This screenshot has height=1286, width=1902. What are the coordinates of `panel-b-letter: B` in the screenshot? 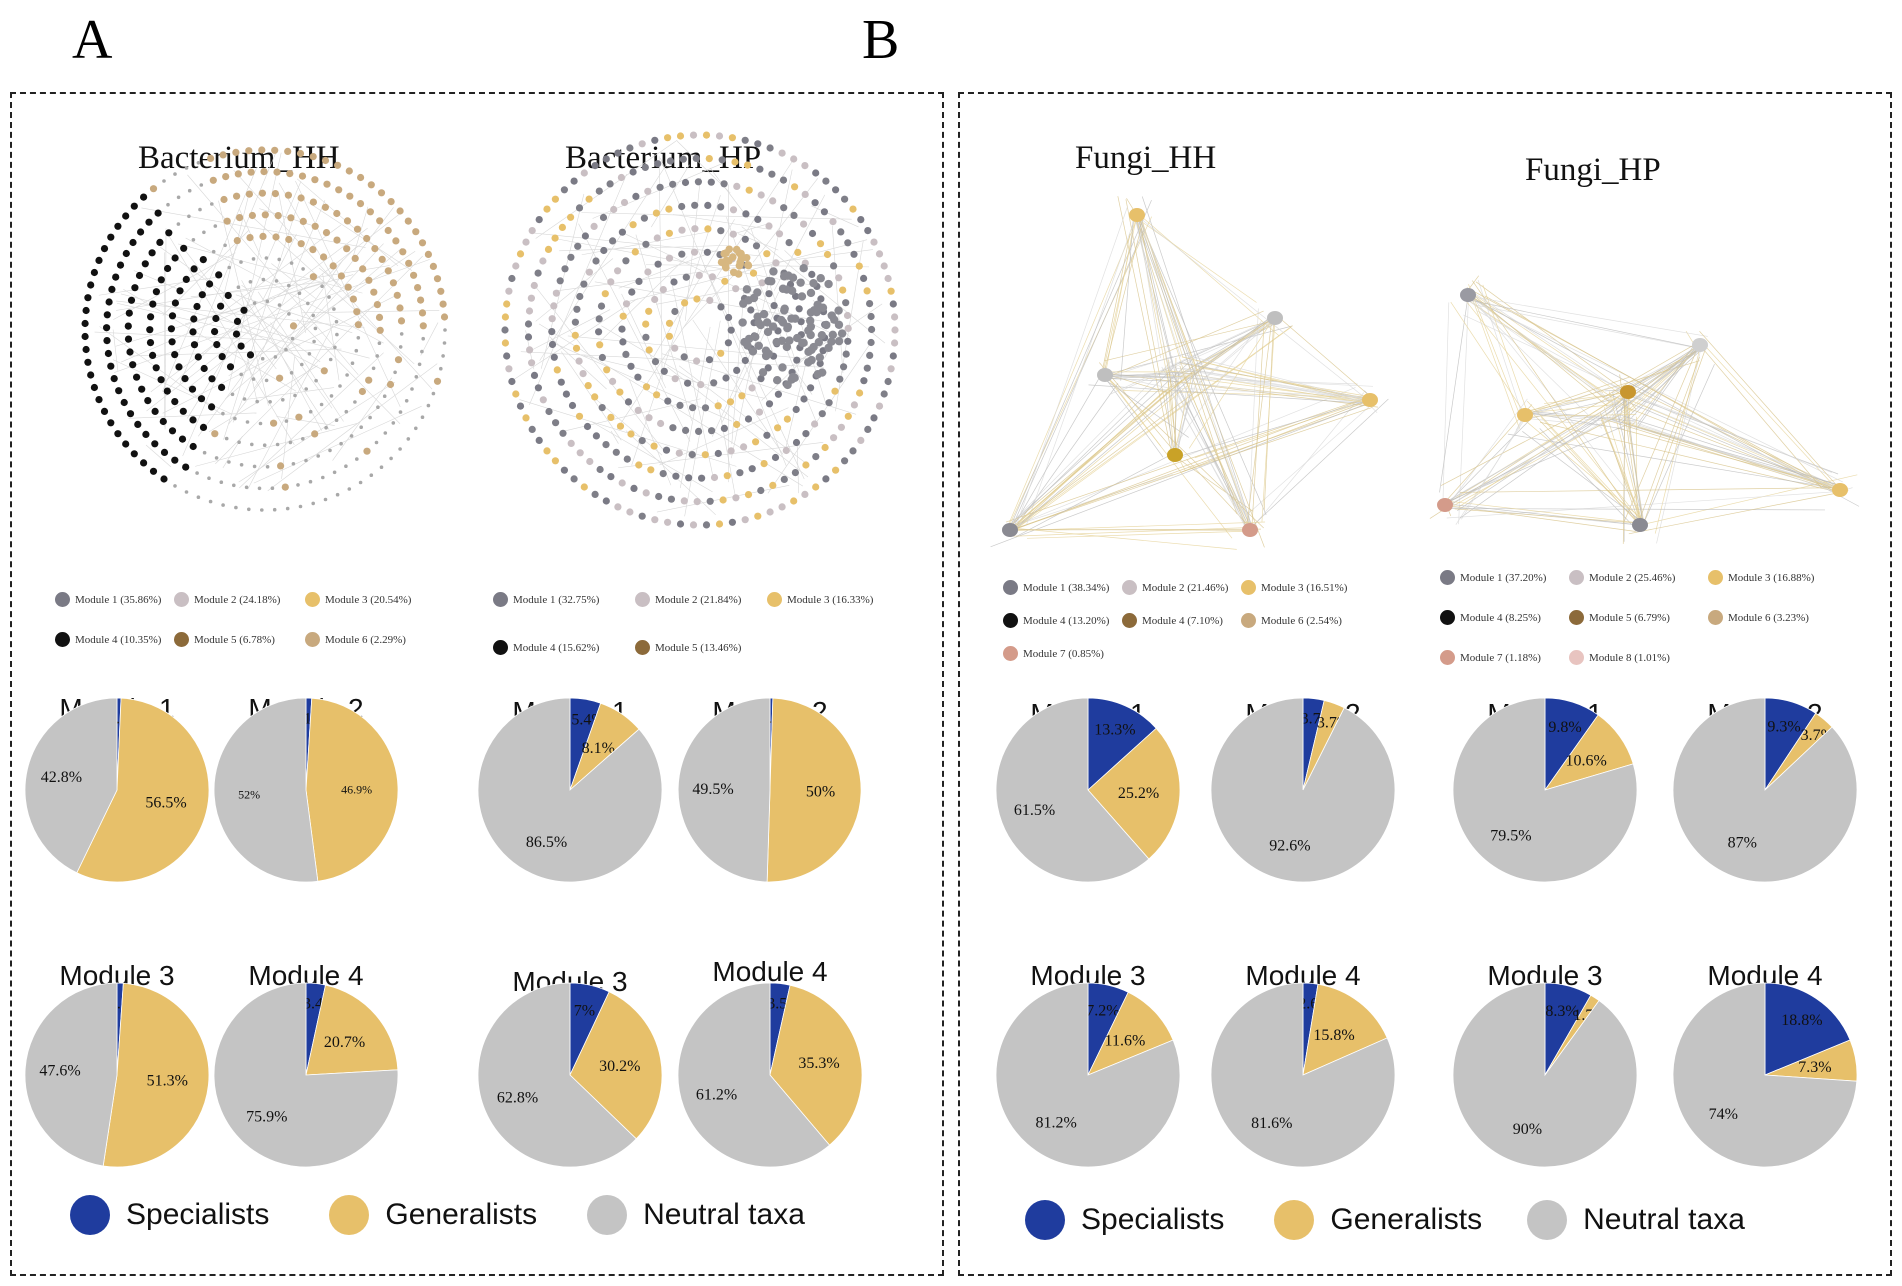 It's located at (881, 40).